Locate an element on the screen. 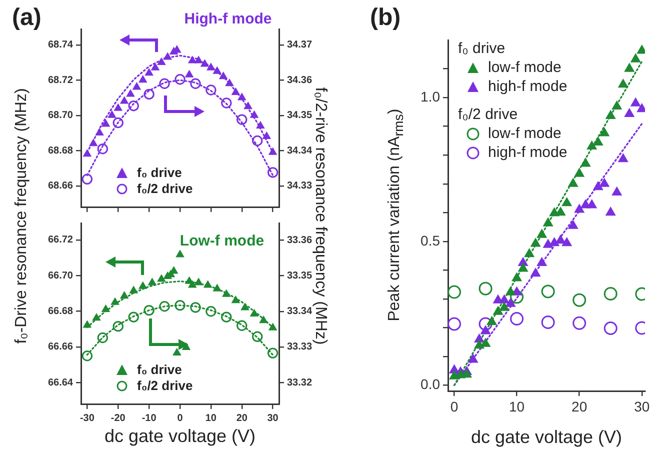 Image resolution: width=672 pixels, height=453 pixels. y-tick-label: 0.0 is located at coordinates (430, 384).